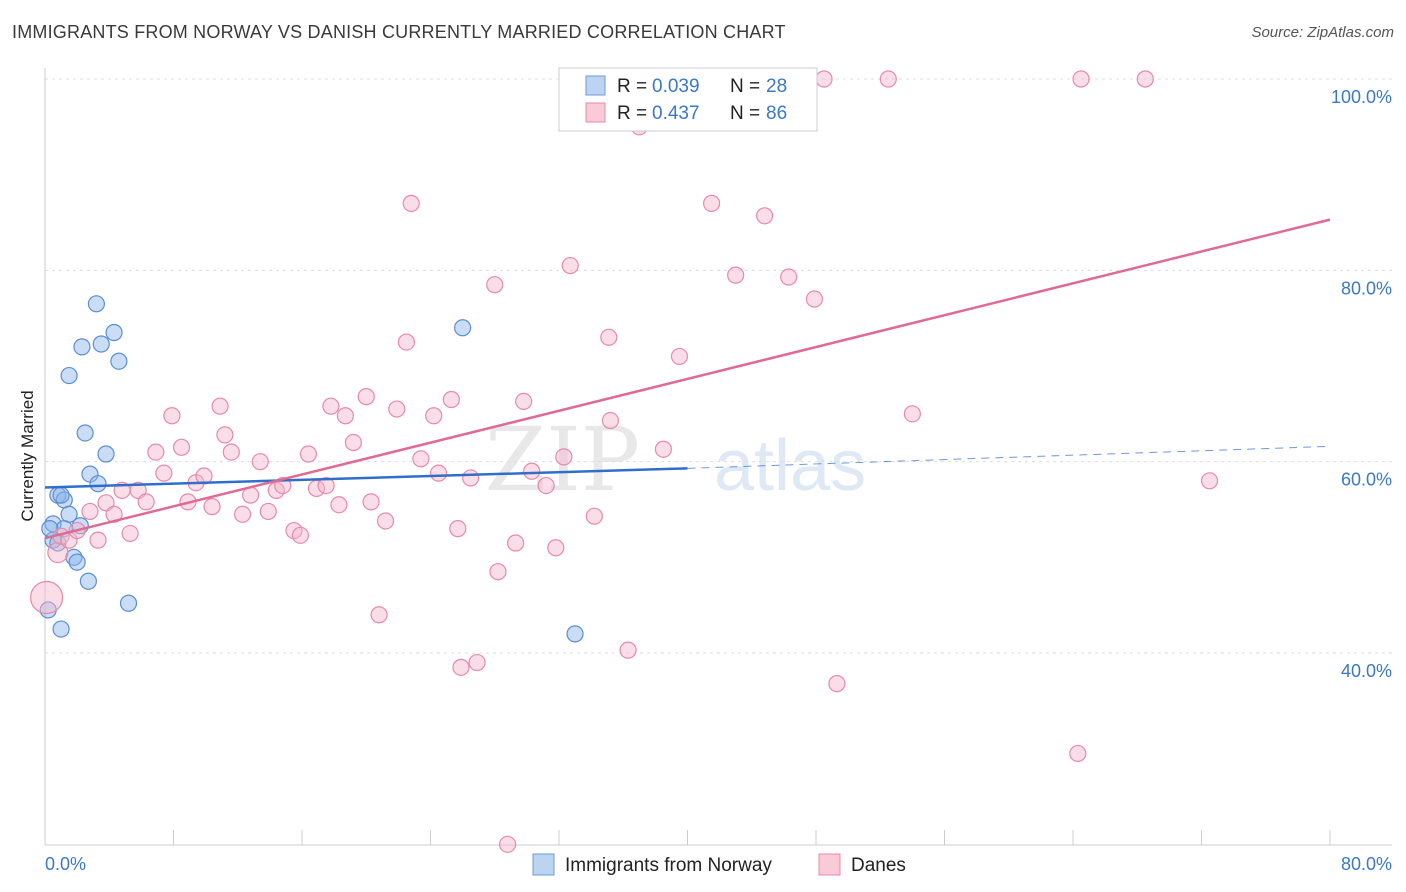  What do you see at coordinates (543, 864) in the screenshot?
I see `series-legend-swatch-norway` at bounding box center [543, 864].